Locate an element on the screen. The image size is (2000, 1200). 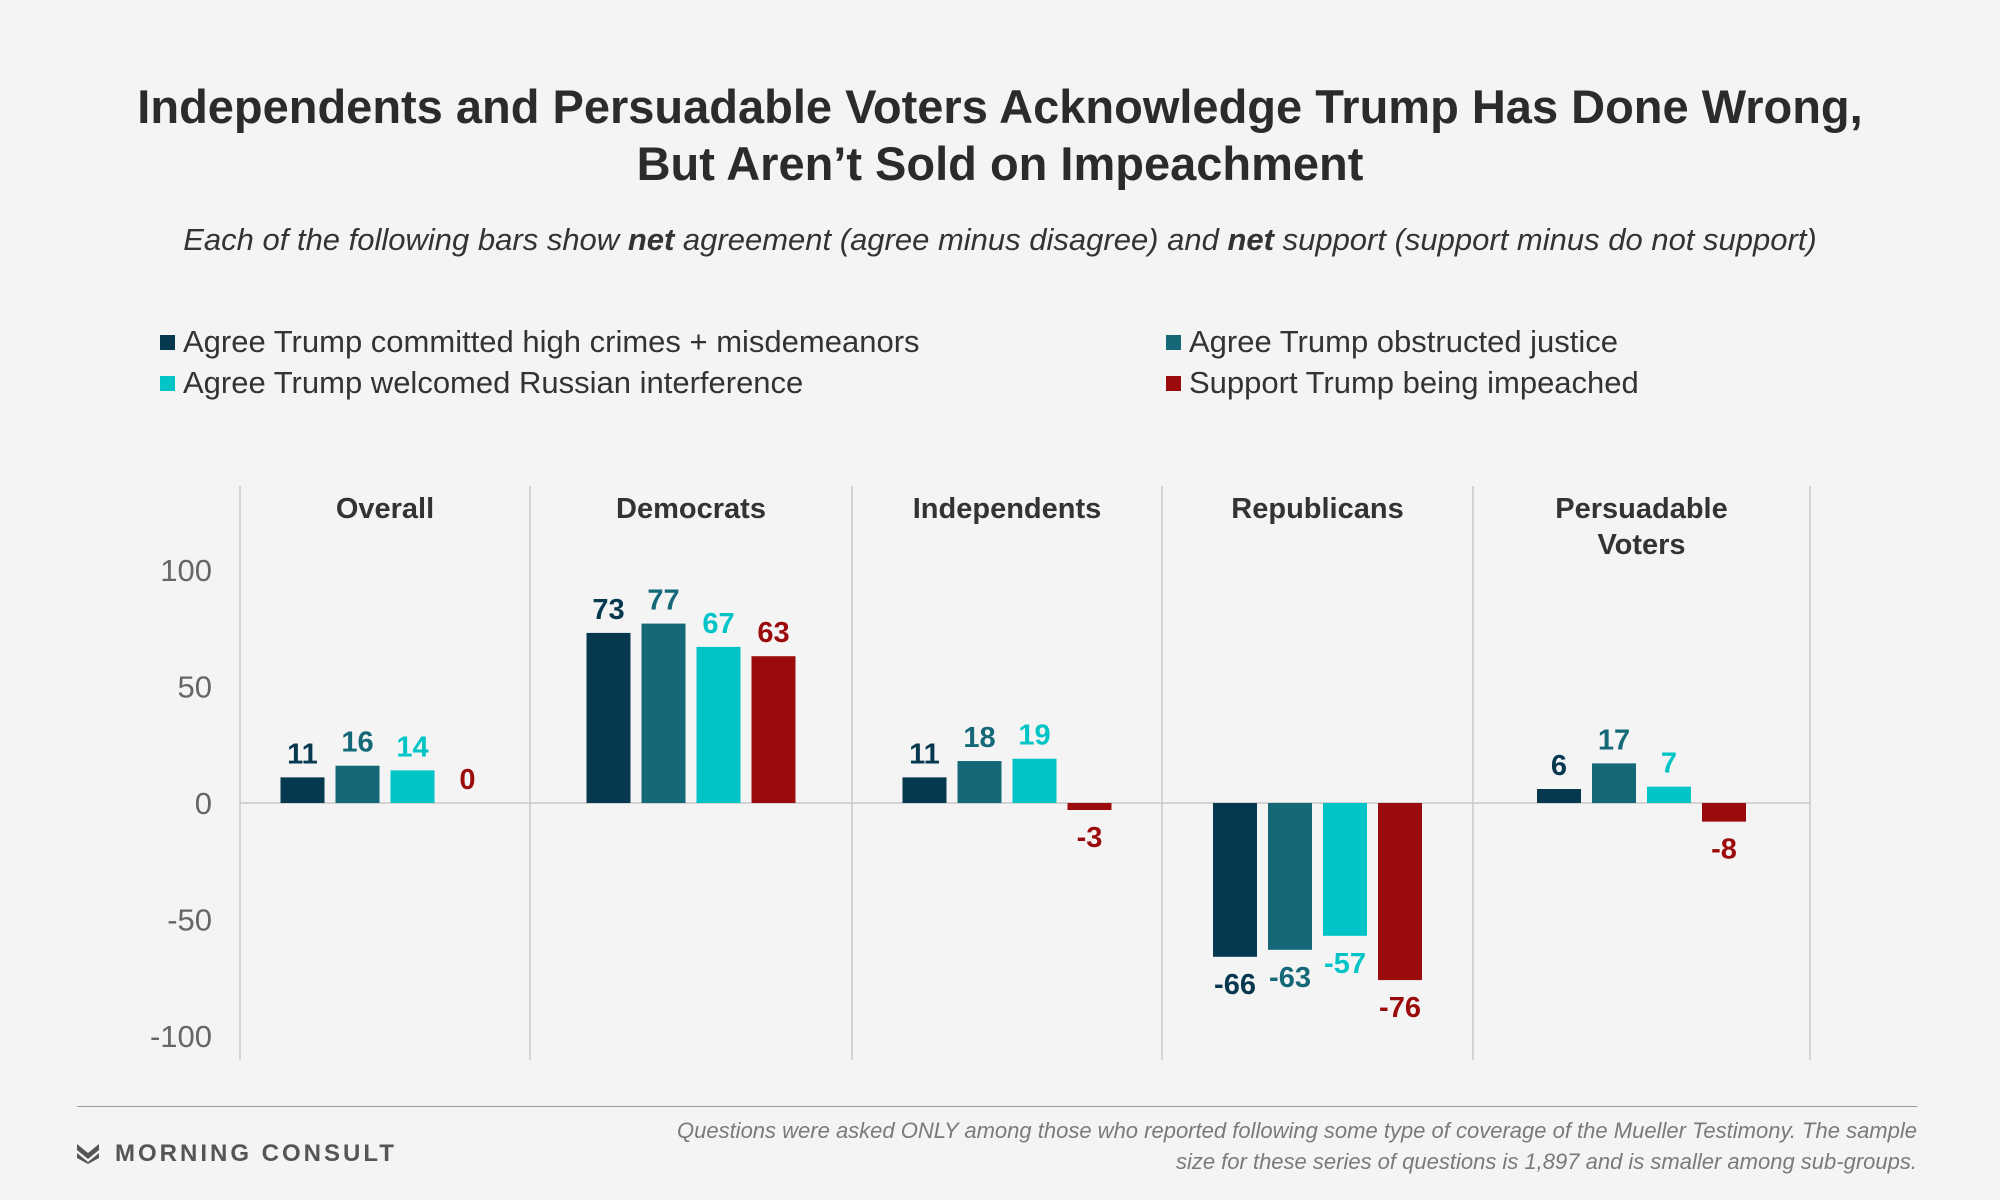
footer-divider is located at coordinates (997, 1106).